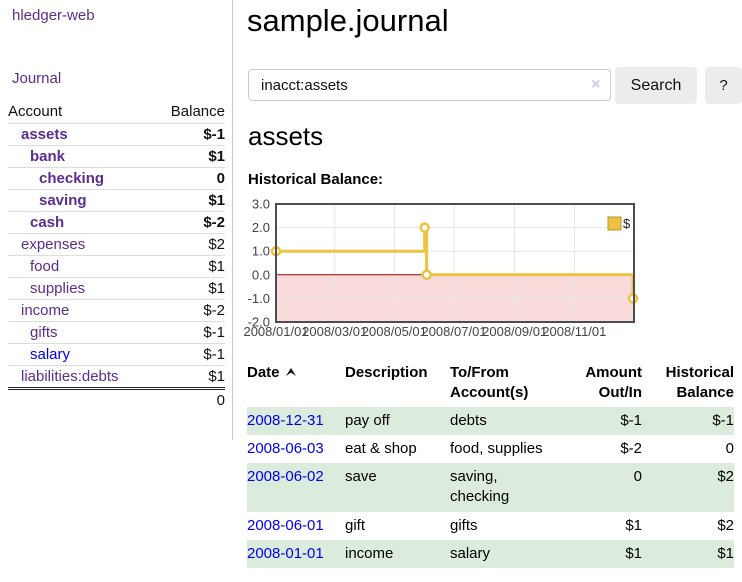 This screenshot has width=742, height=582. I want to click on account-link: liabilities:debts, so click(70, 376).